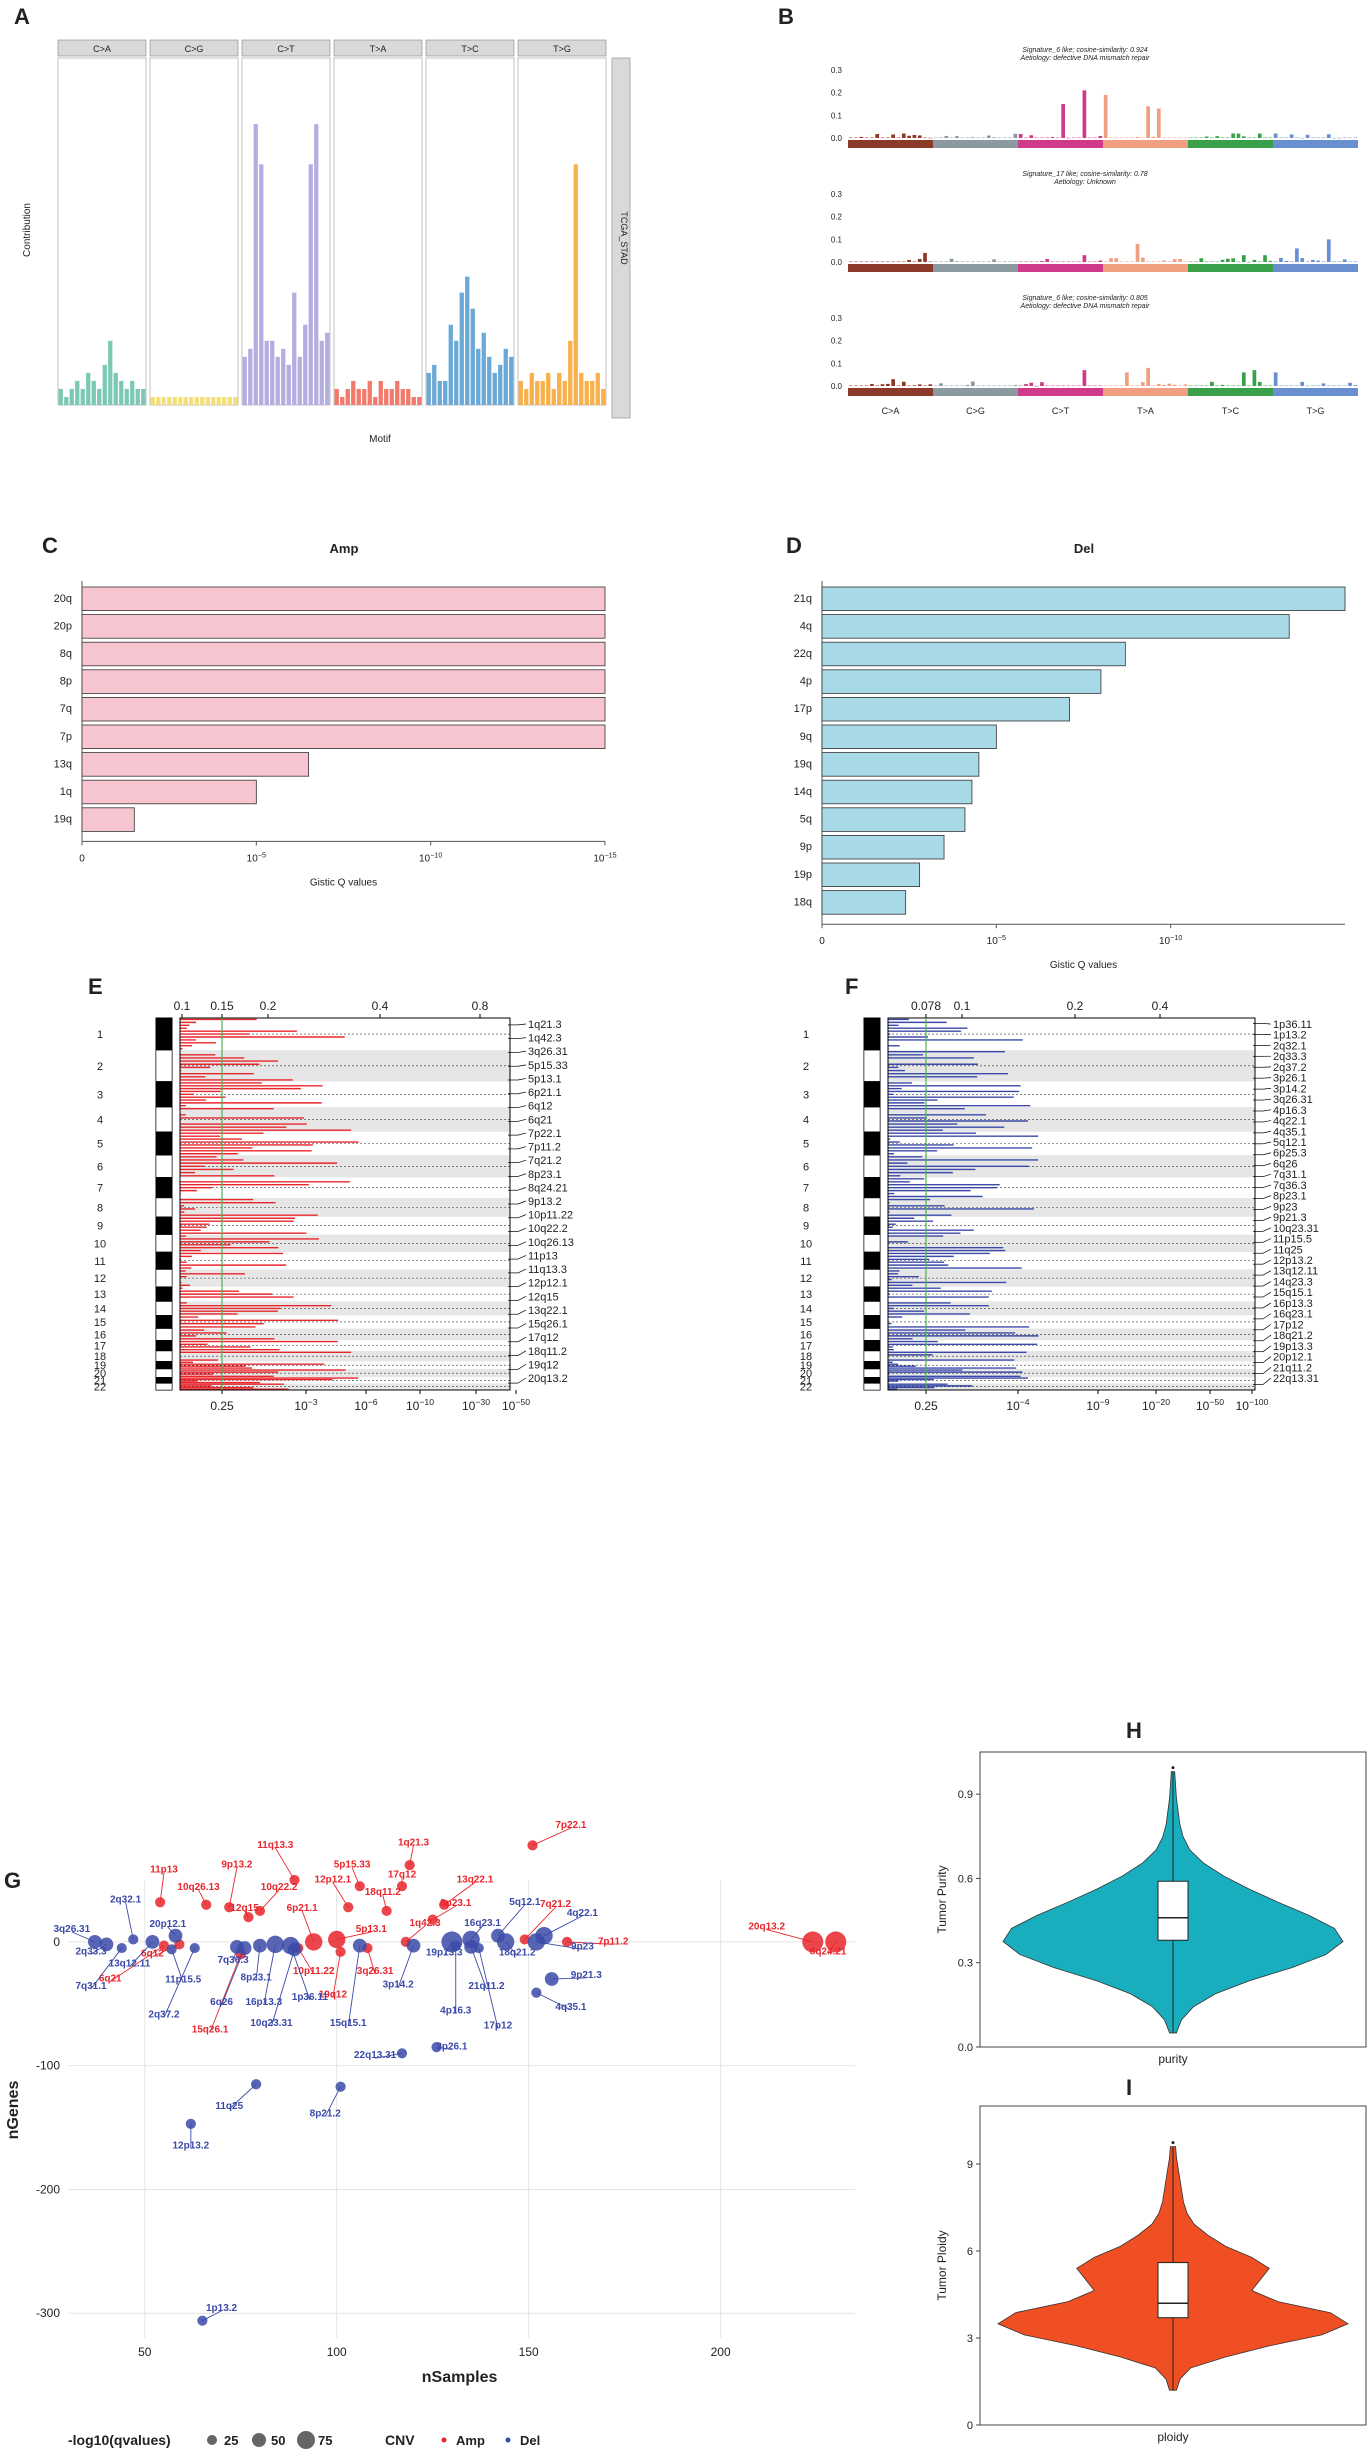  I want to click on panel-i-chart: 9 6 3 0 Tumor Ploidy ploidy, so click(1151, 2274).